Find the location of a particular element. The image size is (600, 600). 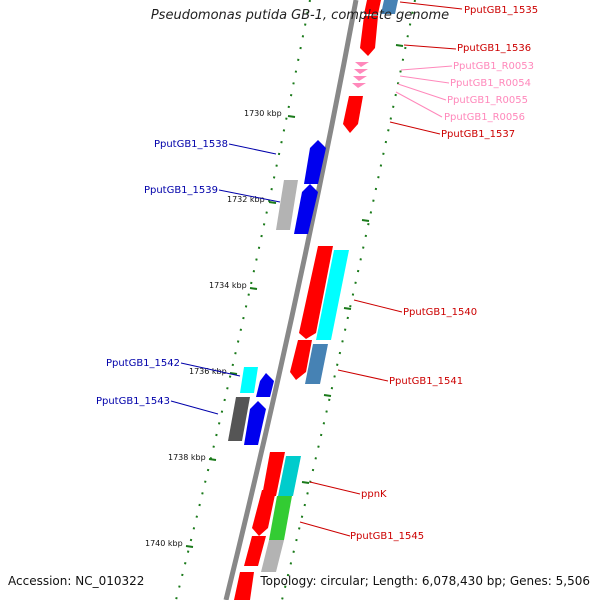

gene-PputGB1_1545a is located at coordinates (264, 513).